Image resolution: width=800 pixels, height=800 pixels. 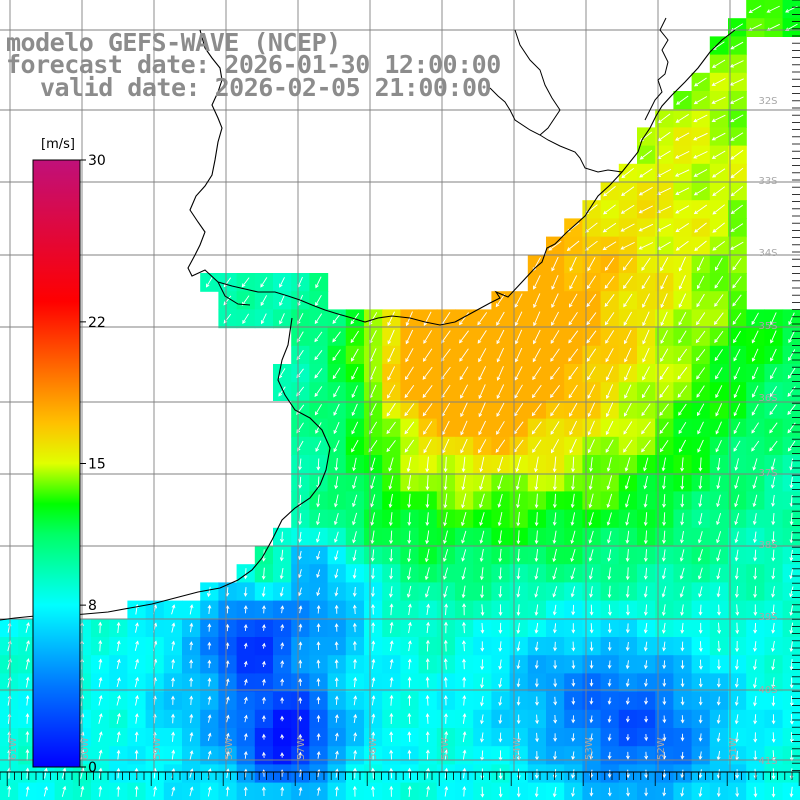 I want to click on colorbar-tick-label: 30, so click(x=97, y=161).